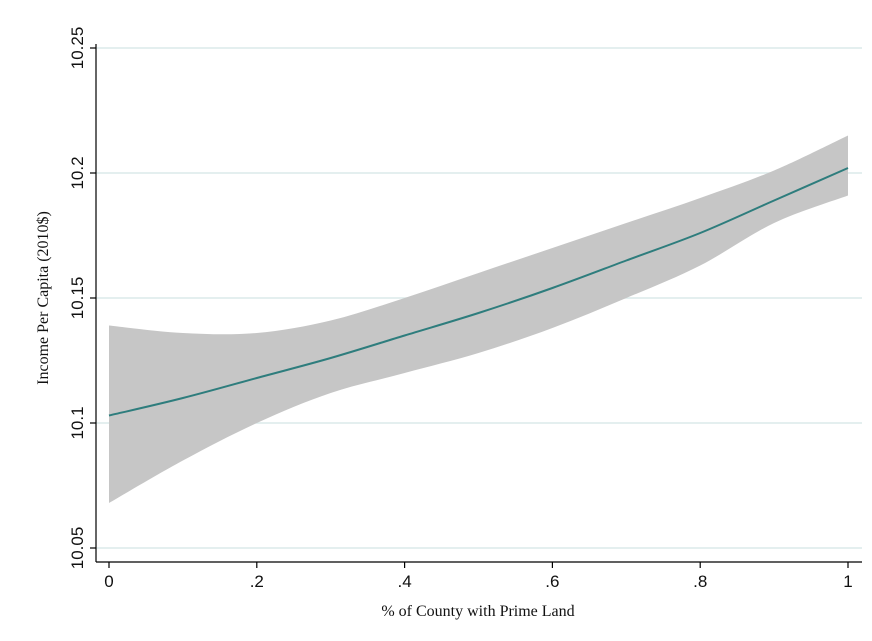 Image resolution: width=872 pixels, height=641 pixels. I want to click on x-ticks: 0 .2 .4 .6 .8 1, so click(478, 576).